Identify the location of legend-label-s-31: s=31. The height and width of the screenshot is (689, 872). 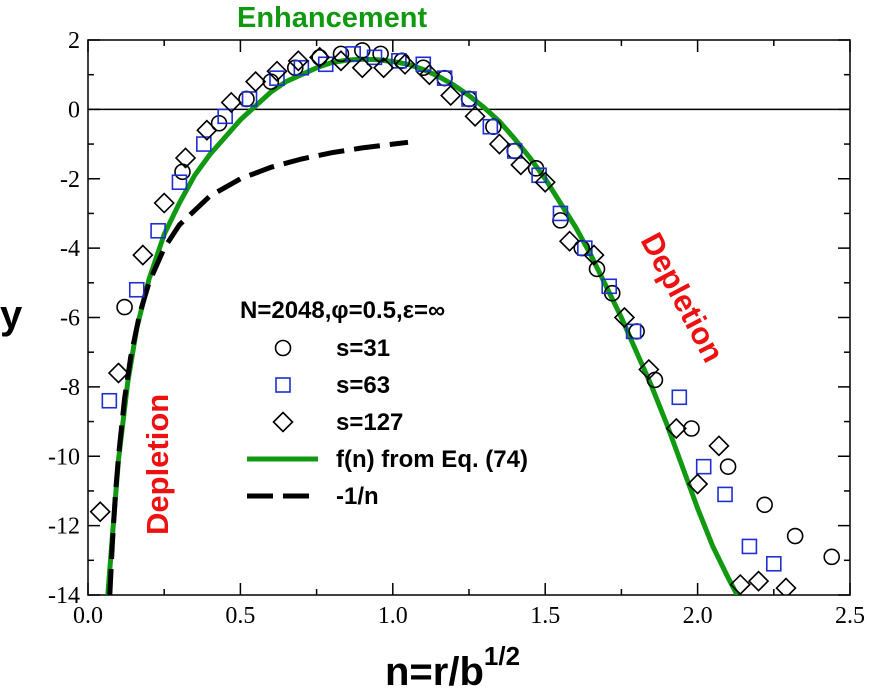
(363, 348).